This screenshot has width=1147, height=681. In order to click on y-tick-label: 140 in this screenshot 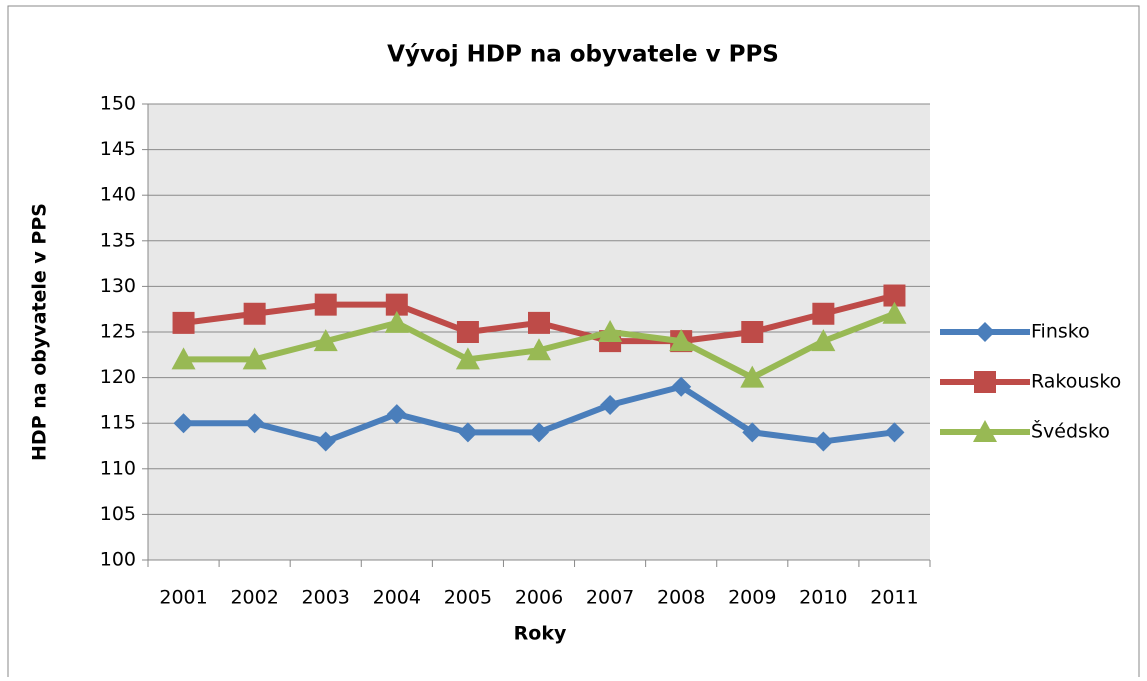, I will do `click(118, 195)`.